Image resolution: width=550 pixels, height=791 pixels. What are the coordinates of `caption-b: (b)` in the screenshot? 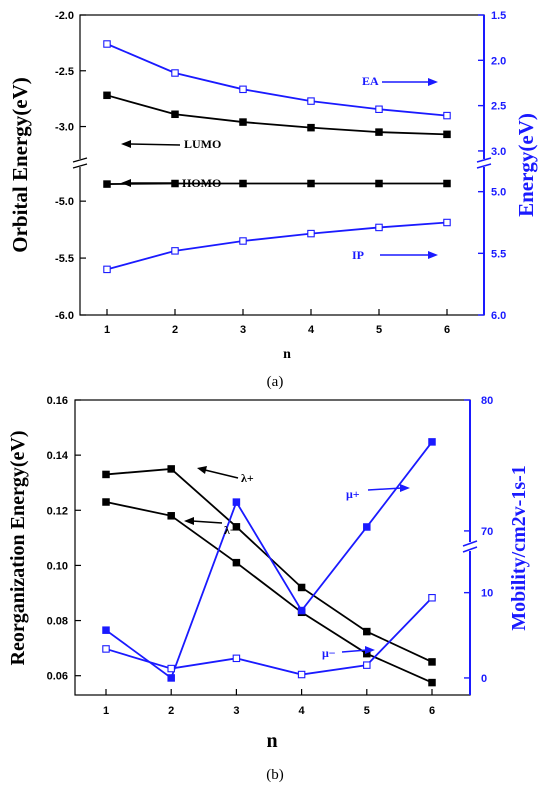 It's located at (275, 775).